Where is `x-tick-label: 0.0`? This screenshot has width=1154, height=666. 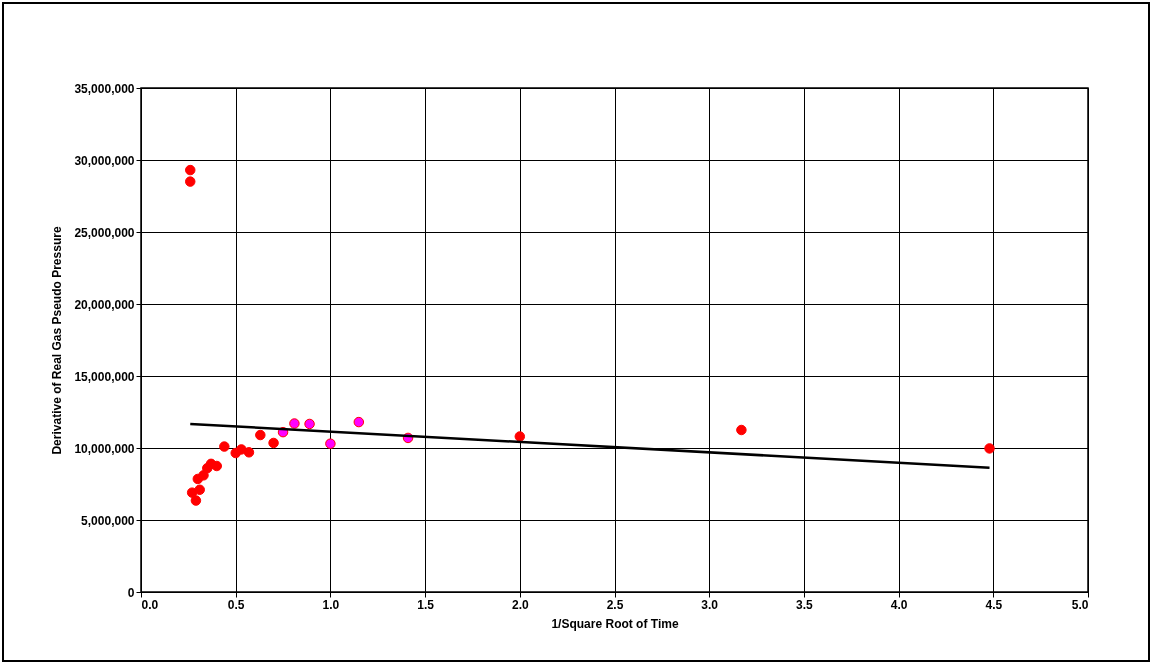 x-tick-label: 0.0 is located at coordinates (150, 604).